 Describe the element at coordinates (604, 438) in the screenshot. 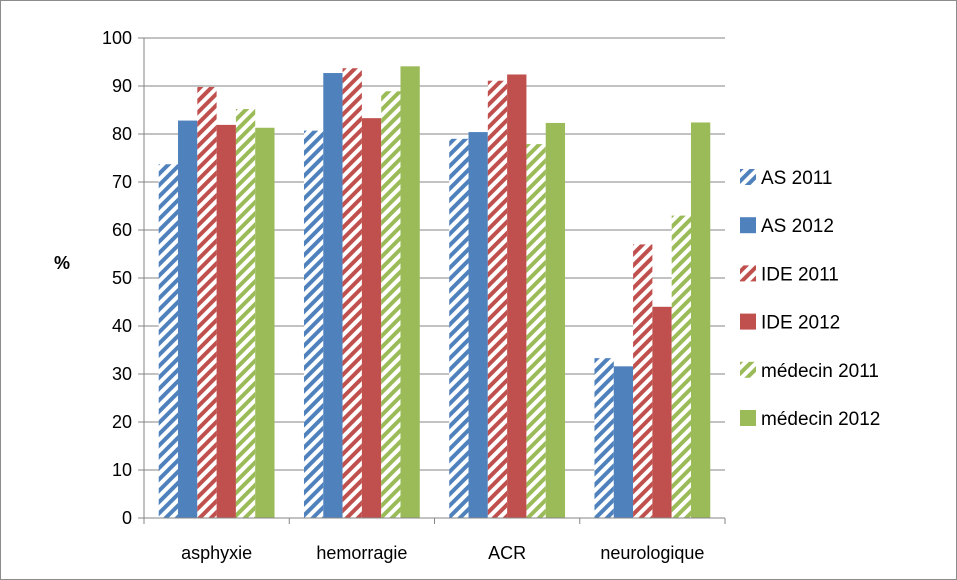

I see `bar-neurologique-as-2011` at that location.